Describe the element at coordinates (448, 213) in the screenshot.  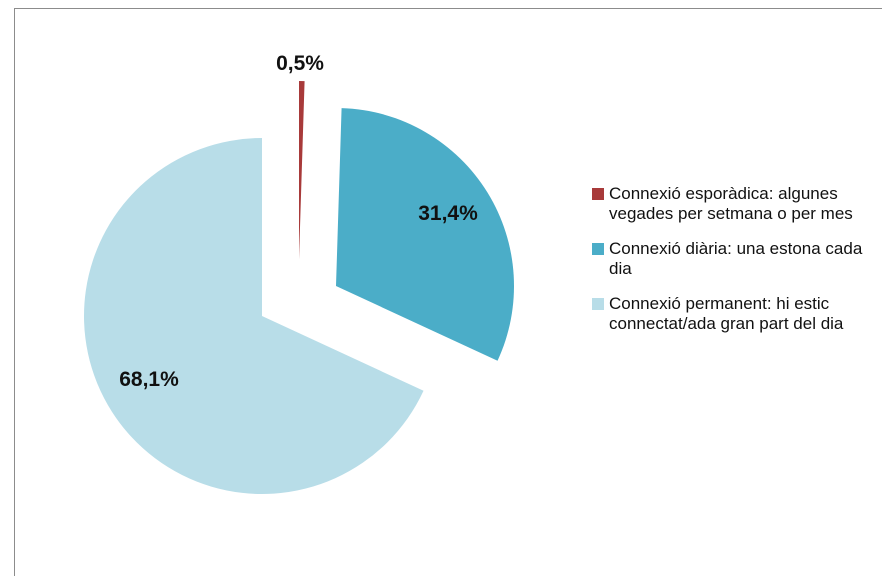
I see `data-label-diaria: 31,4%` at that location.